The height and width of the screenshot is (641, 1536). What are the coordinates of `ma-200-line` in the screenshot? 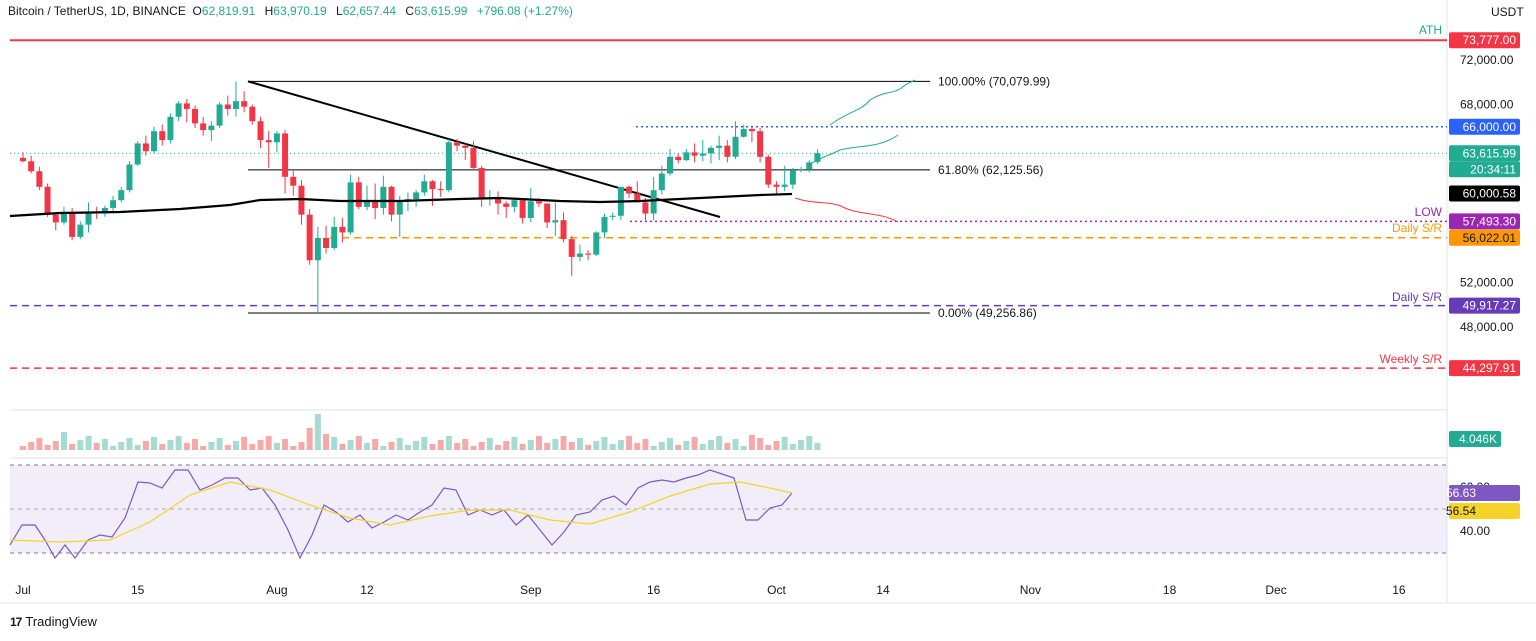 It's located at (401, 205).